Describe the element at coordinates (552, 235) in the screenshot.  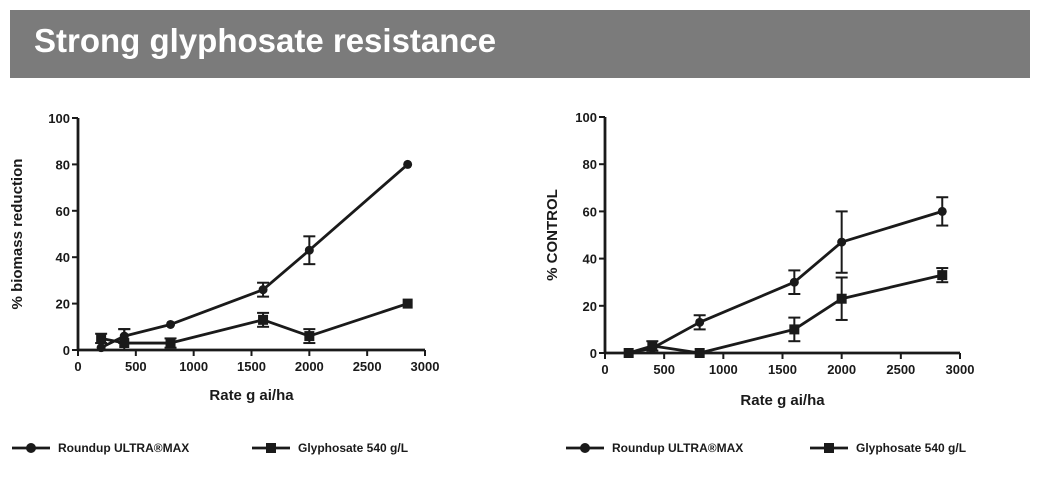
I see `y-axis-label: % CONTROL` at that location.